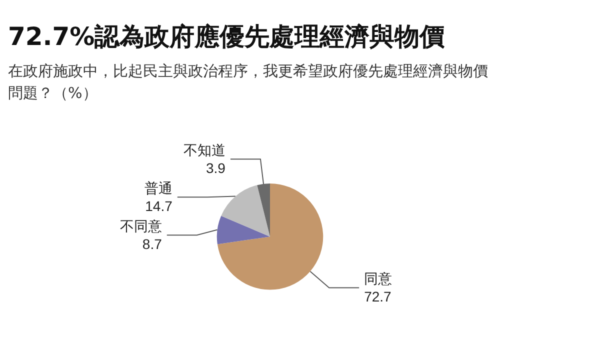 This screenshot has height=353, width=600. I want to click on slice-label: 不知道, so click(204, 150).